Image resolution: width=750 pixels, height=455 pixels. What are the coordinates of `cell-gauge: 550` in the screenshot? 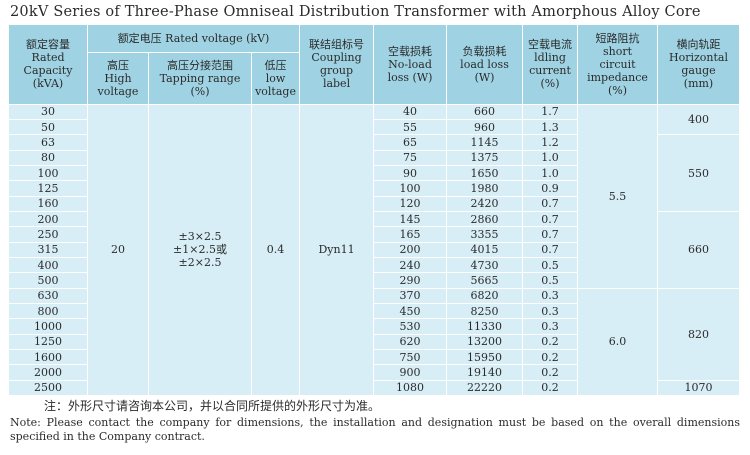 It's located at (699, 173).